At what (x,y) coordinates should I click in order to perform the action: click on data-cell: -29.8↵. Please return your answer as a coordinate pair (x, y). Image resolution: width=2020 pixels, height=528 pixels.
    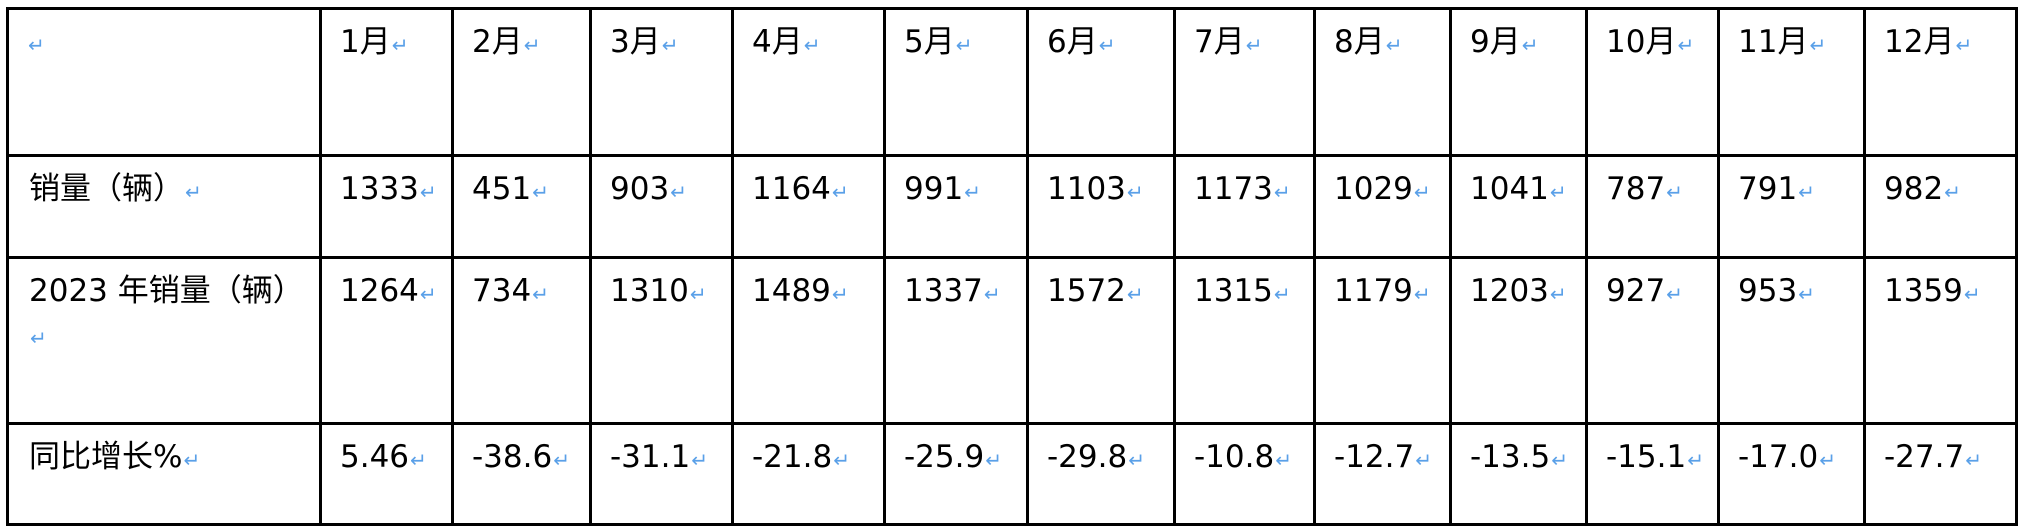
    Looking at the image, I should click on (1101, 474).